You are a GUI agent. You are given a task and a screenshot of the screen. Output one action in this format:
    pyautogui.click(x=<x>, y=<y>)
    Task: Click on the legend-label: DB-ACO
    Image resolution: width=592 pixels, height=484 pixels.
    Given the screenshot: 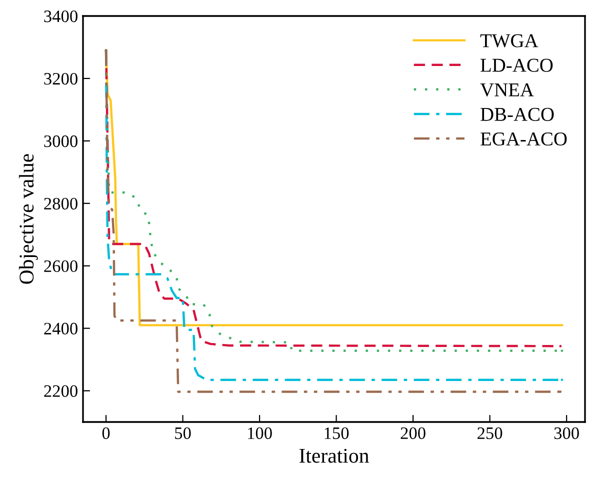 What is the action you would take?
    pyautogui.click(x=517, y=114)
    